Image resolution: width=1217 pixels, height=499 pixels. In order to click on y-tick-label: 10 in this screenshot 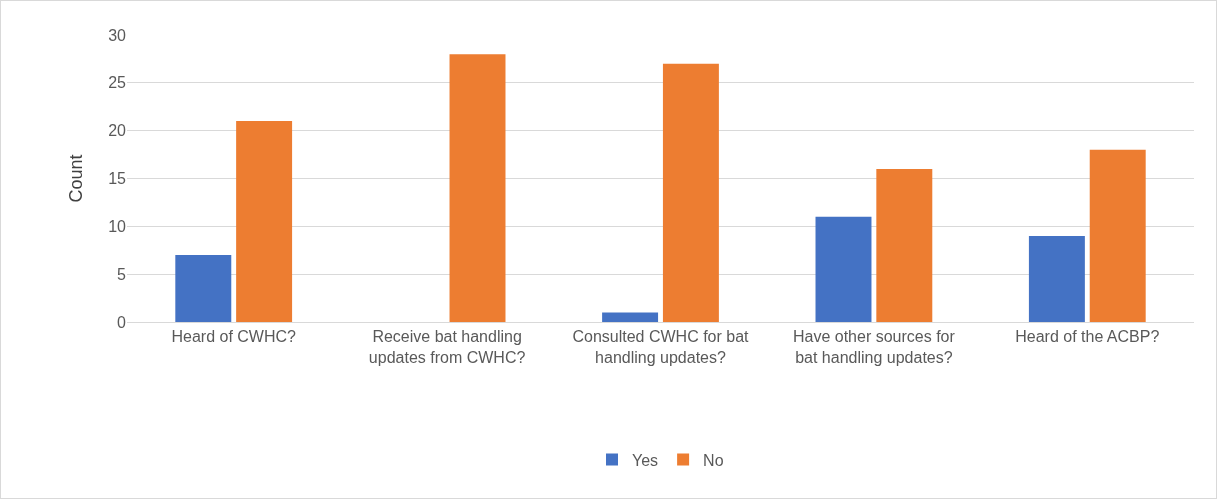, I will do `click(117, 226)`.